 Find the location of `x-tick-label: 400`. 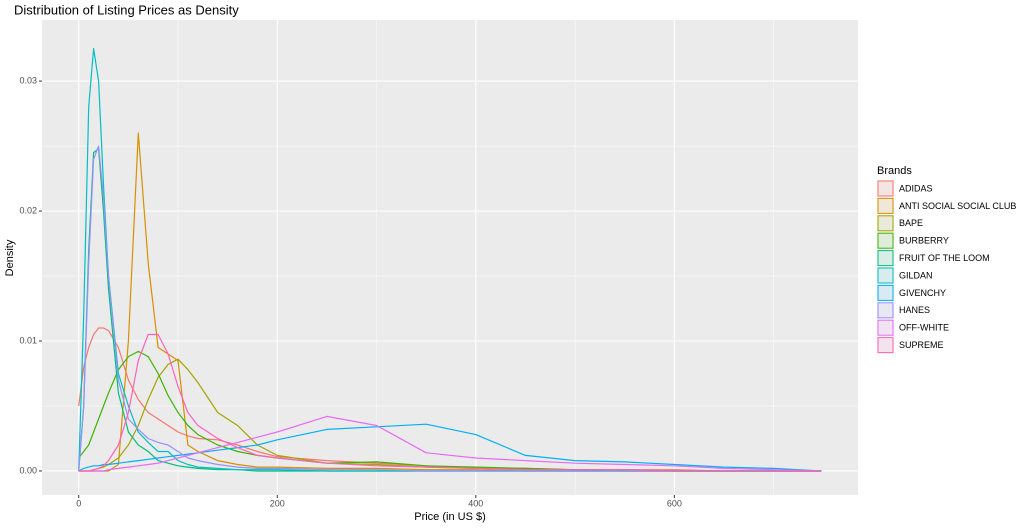

x-tick-label: 400 is located at coordinates (475, 503).